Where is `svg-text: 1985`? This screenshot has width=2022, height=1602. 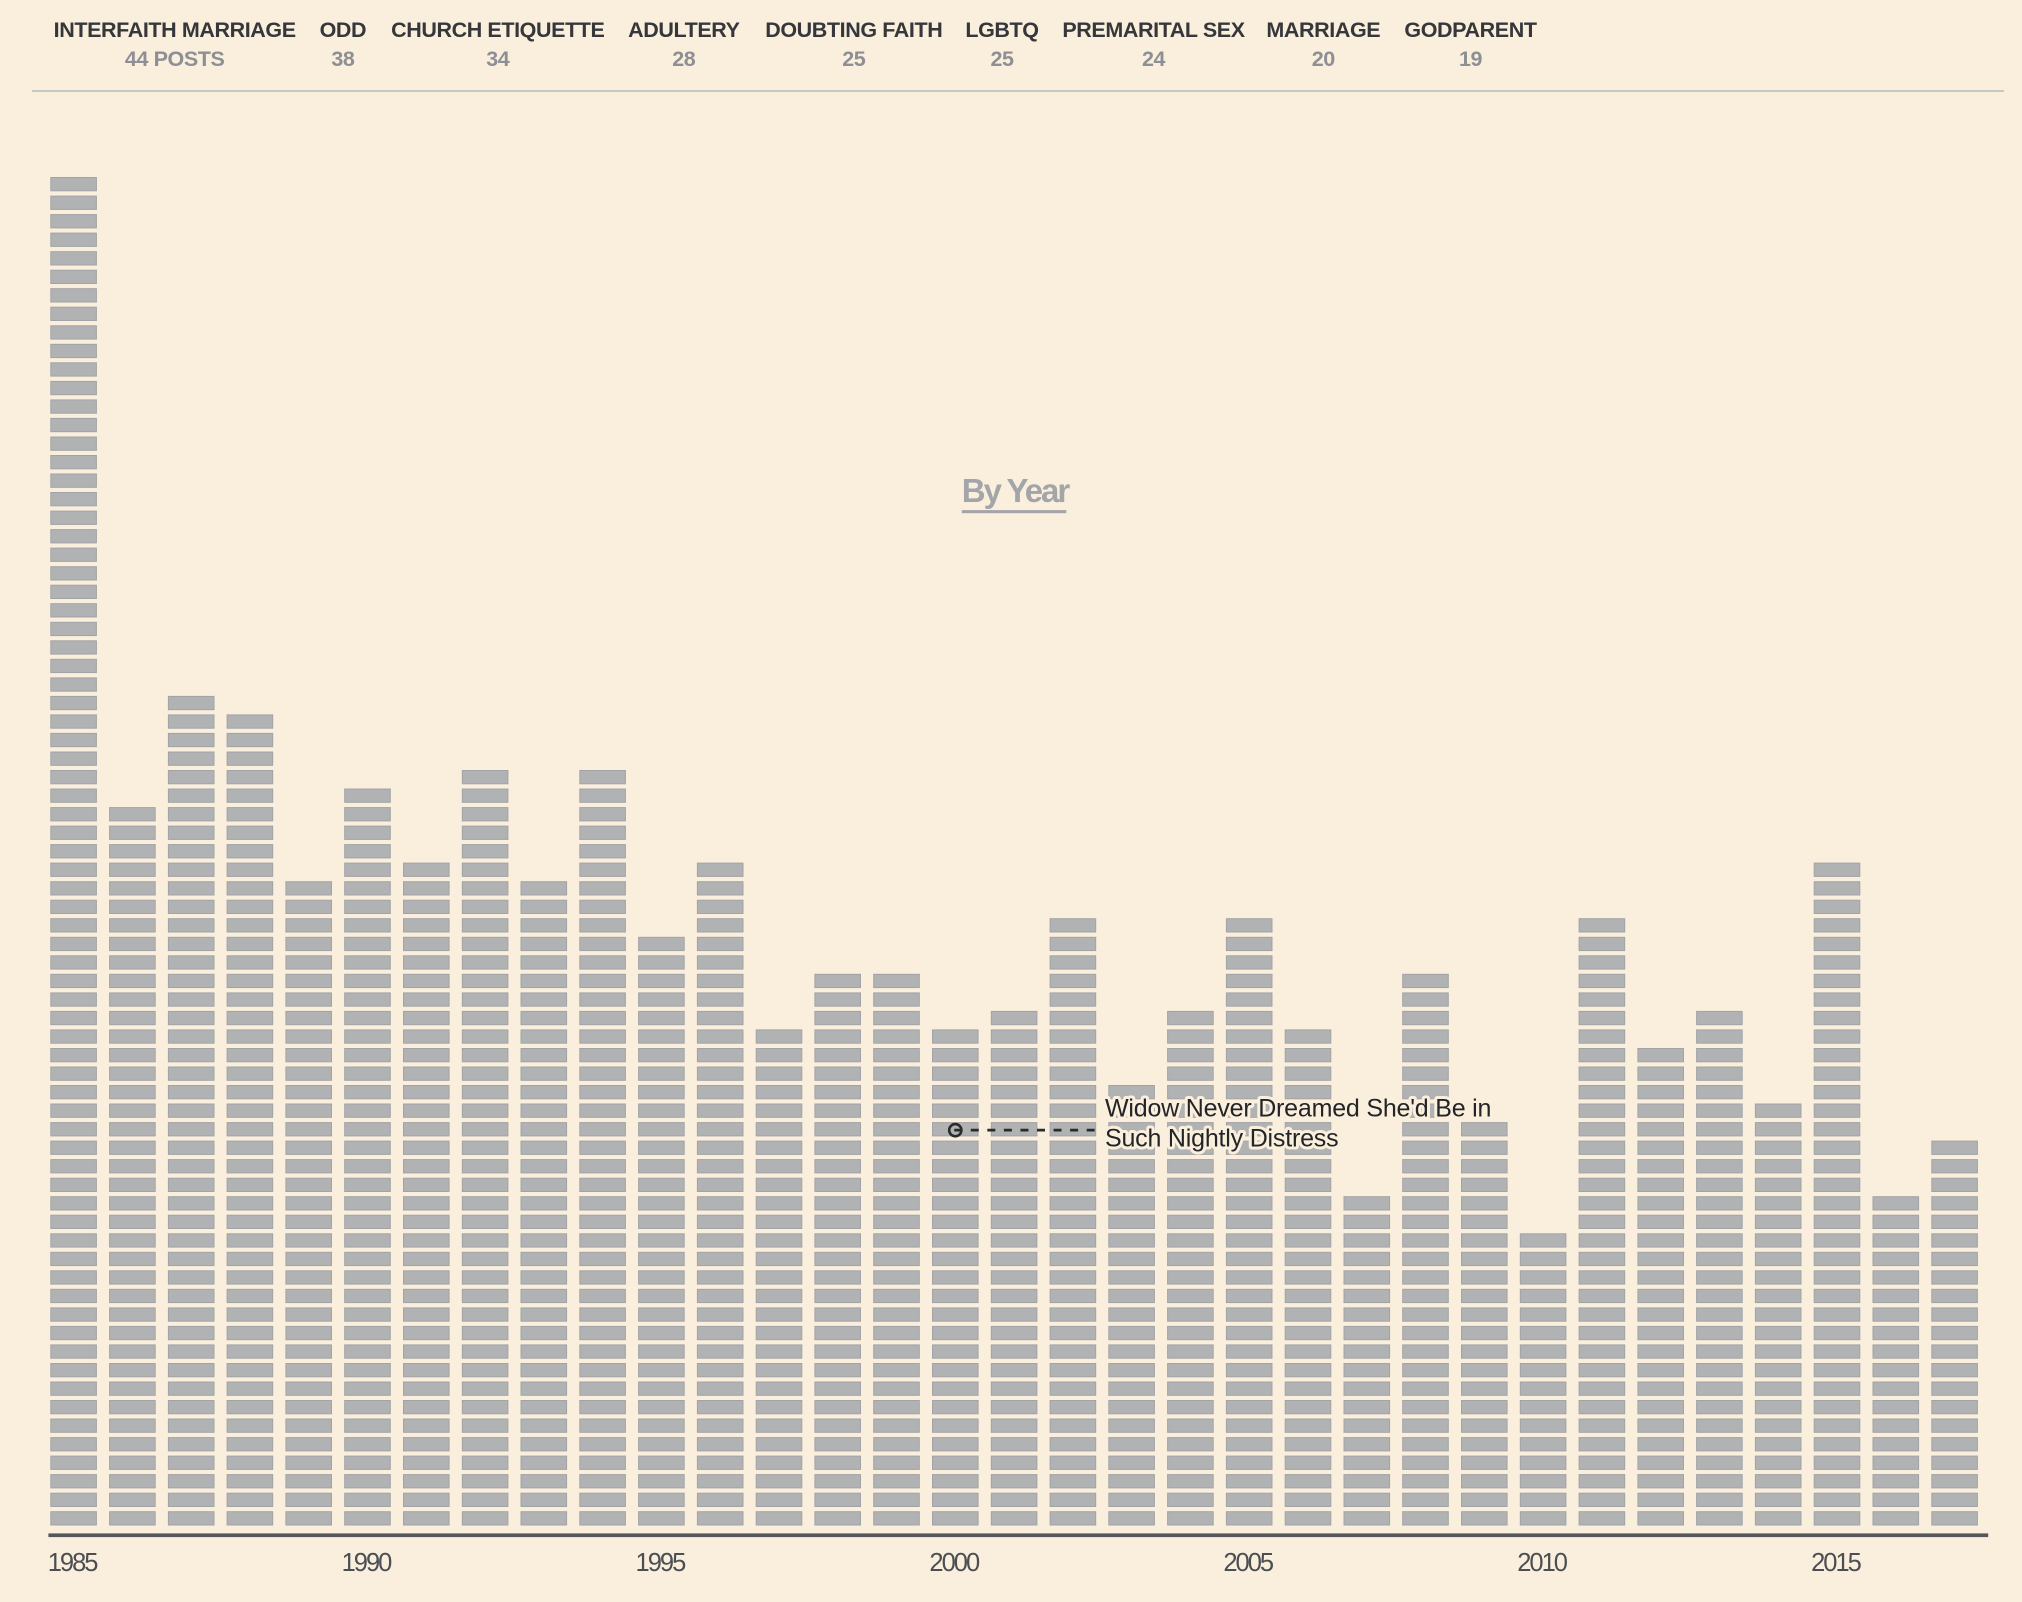 svg-text: 1985 is located at coordinates (73, 1563).